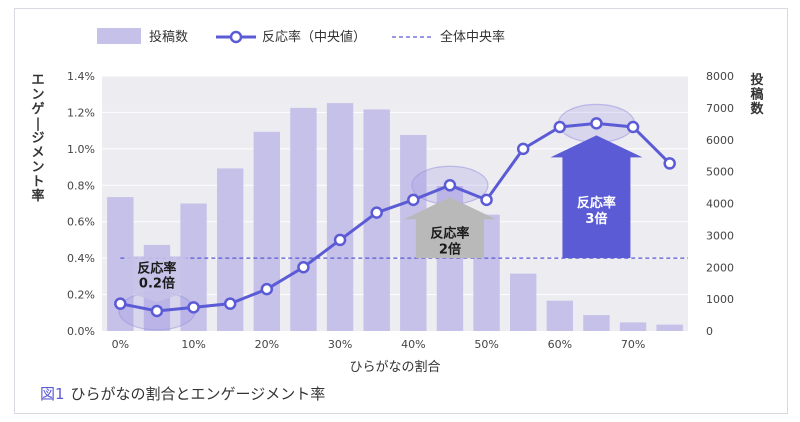 This screenshot has height=422, width=800. What do you see at coordinates (81, 112) in the screenshot?
I see `y-left-tick-label: 1.2%` at bounding box center [81, 112].